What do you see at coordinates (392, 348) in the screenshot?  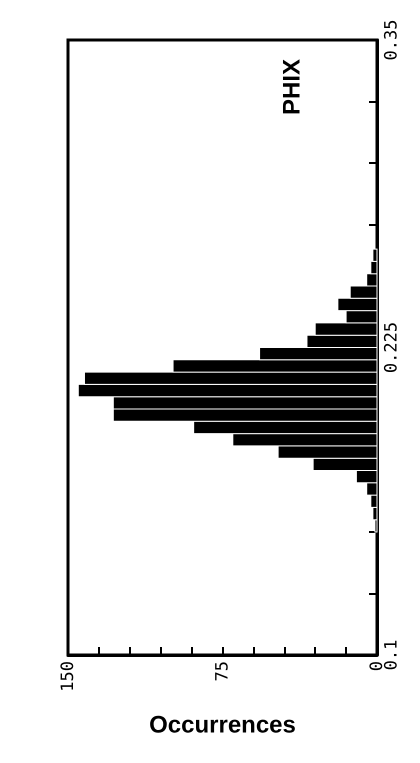 I see `y-tick-label: 0.225` at bounding box center [392, 348].